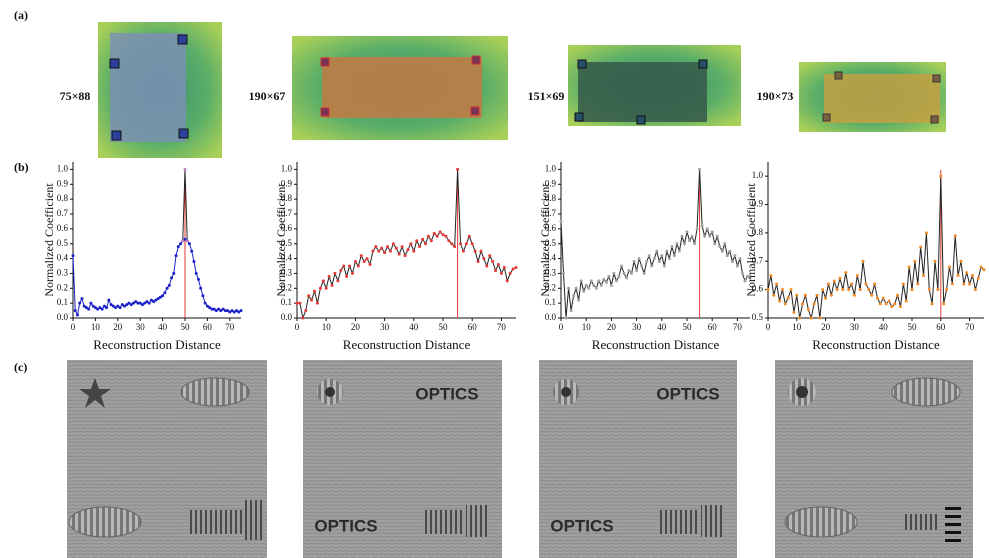  Describe the element at coordinates (473, 327) in the screenshot. I see `x-tick-label: 60` at that location.